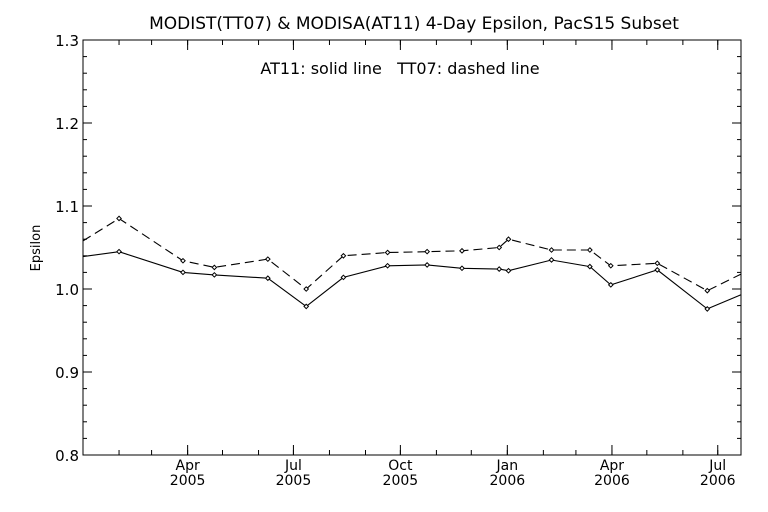 This screenshot has width=768, height=512. What do you see at coordinates (67, 41) in the screenshot?
I see `y-tick-label: 1.3` at bounding box center [67, 41].